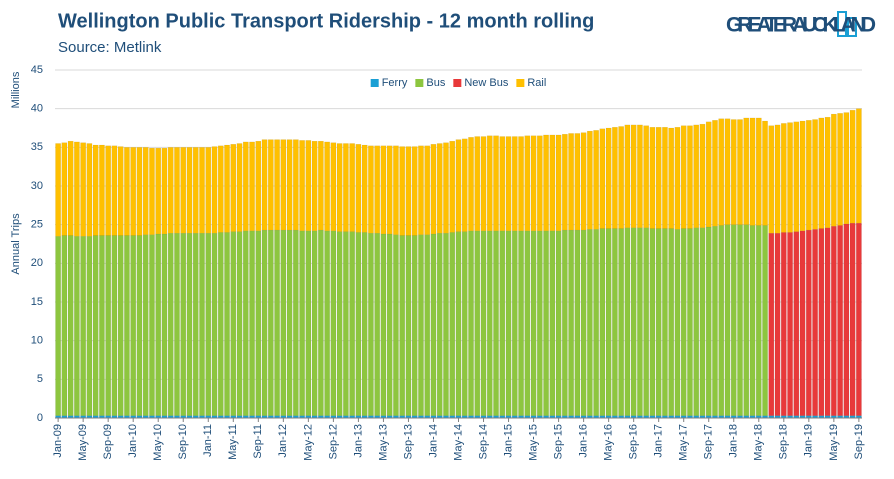 This screenshot has height=479, width=894. I want to click on legend-label: Rail, so click(536, 83).